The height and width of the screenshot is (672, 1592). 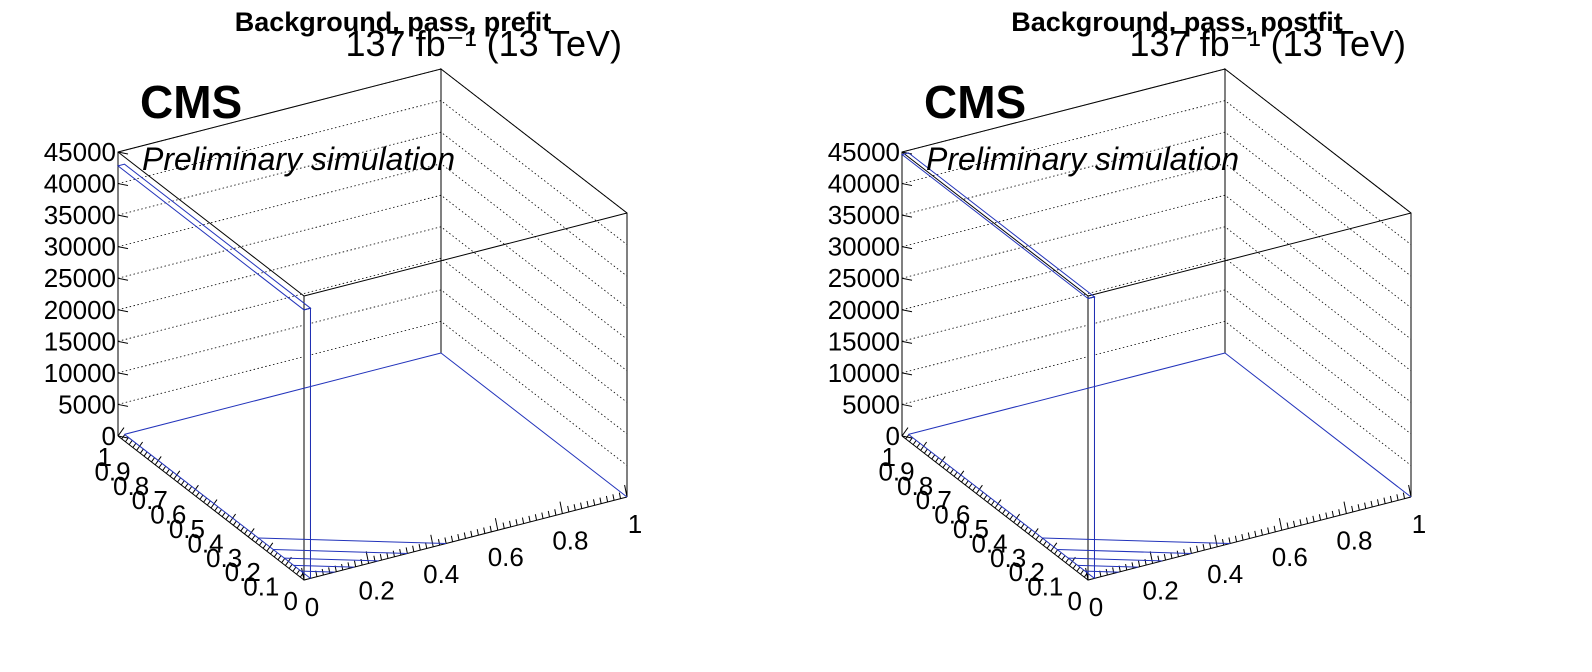 I want to click on x-tick-label: 0.4, so click(x=1225, y=574).